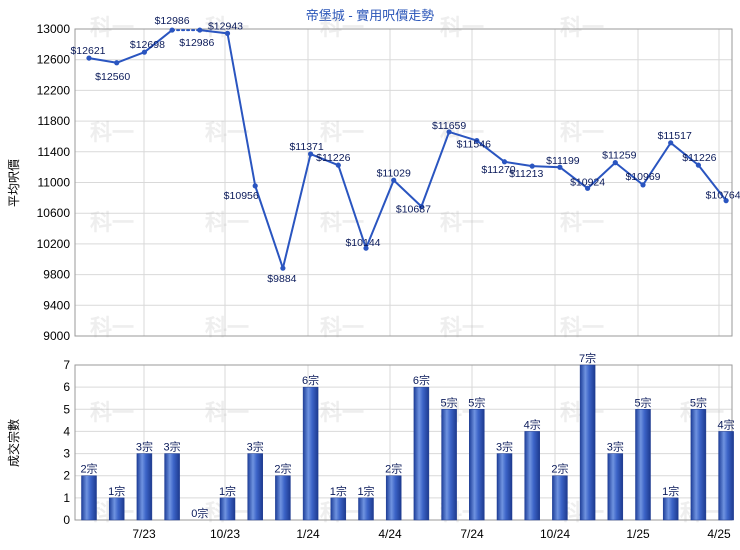 The height and width of the screenshot is (550, 740). Describe the element at coordinates (532, 424) in the screenshot. I see `bar-data-label: 4宗` at that location.